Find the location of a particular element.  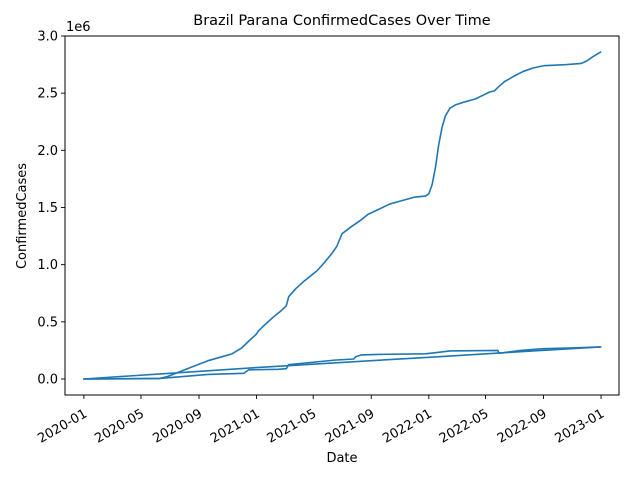

y-axis-label: ConfirmedCases is located at coordinates (22, 216).